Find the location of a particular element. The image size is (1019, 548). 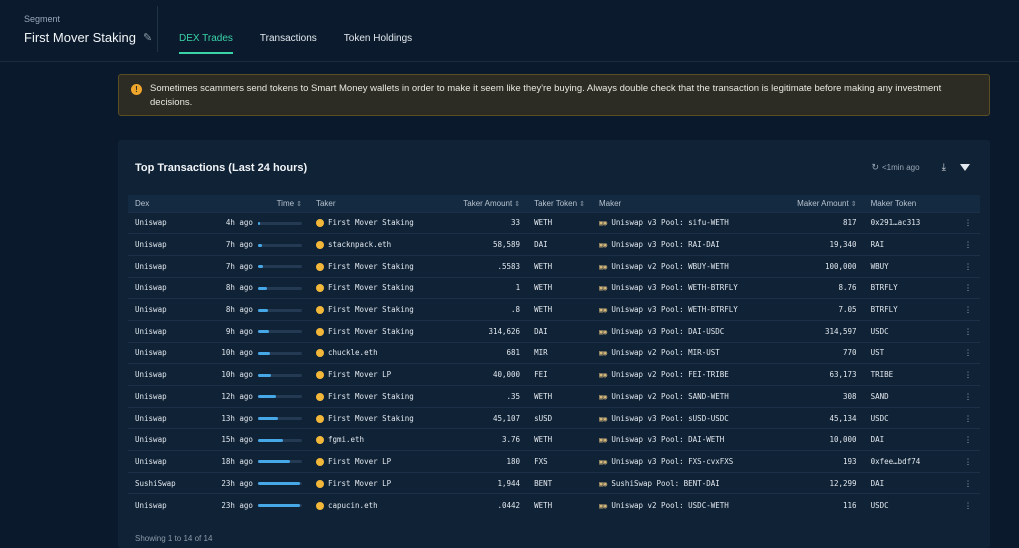

col-time: Time ⇕ is located at coordinates (261, 203).